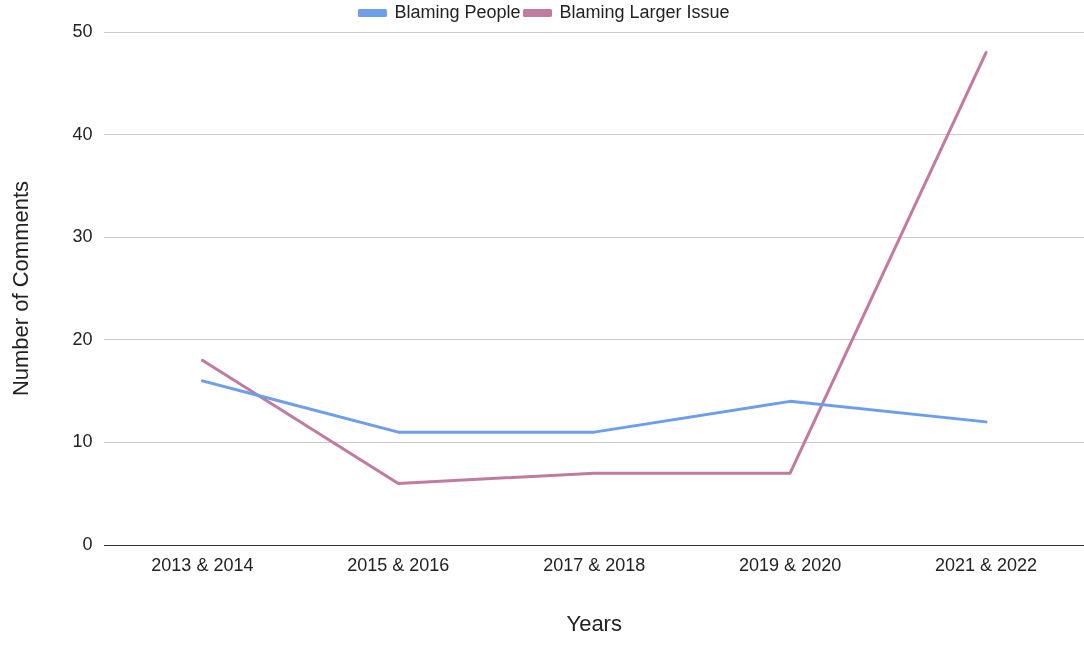  I want to click on y-axis-title: Number of Comments, so click(21, 288).